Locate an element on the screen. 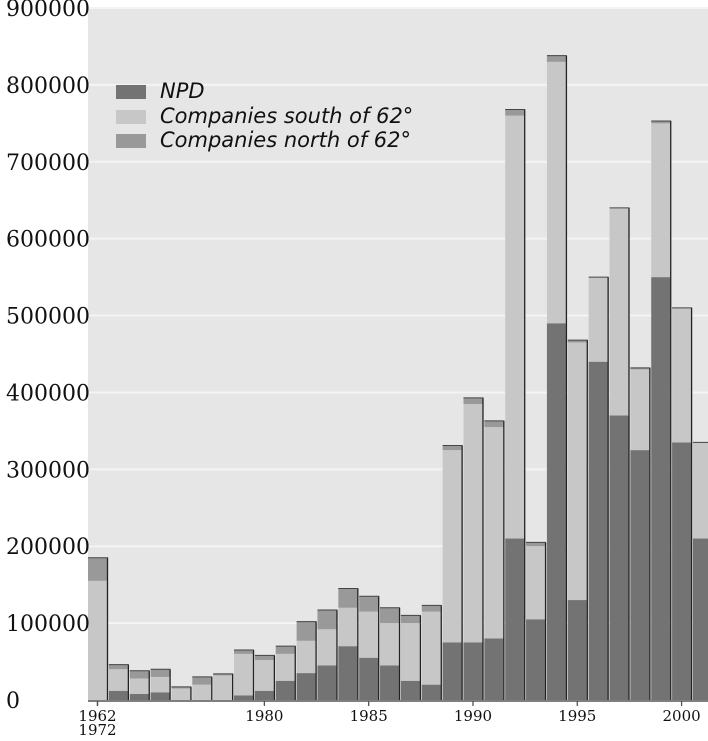 Image resolution: width=708 pixels, height=741 pixels. y-tick-label: 600000 is located at coordinates (48, 240).